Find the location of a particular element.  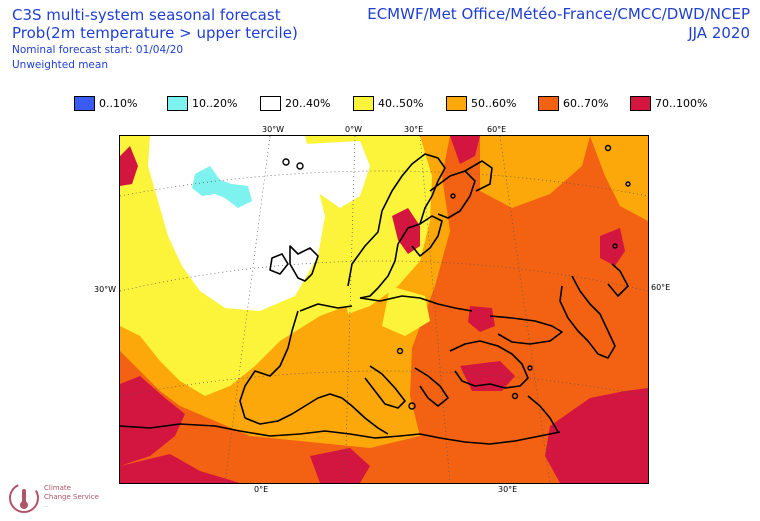

graticule-label-top: 60°E is located at coordinates (497, 129).